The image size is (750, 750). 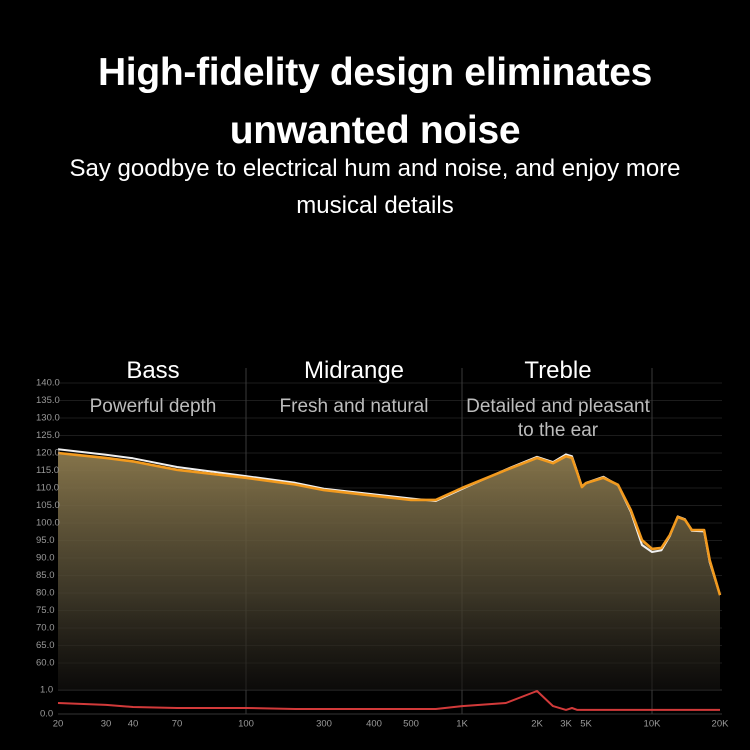 I want to click on section-subtitle: Powerful depth, so click(x=153, y=406).